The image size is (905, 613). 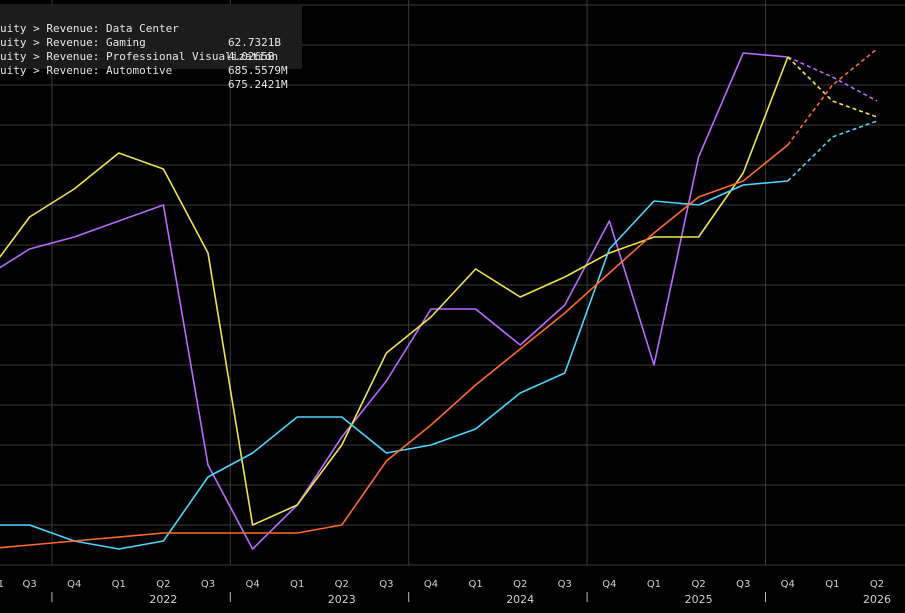 What do you see at coordinates (86, 70) in the screenshot?
I see `legend-label: uity > Revenue: Automotive` at bounding box center [86, 70].